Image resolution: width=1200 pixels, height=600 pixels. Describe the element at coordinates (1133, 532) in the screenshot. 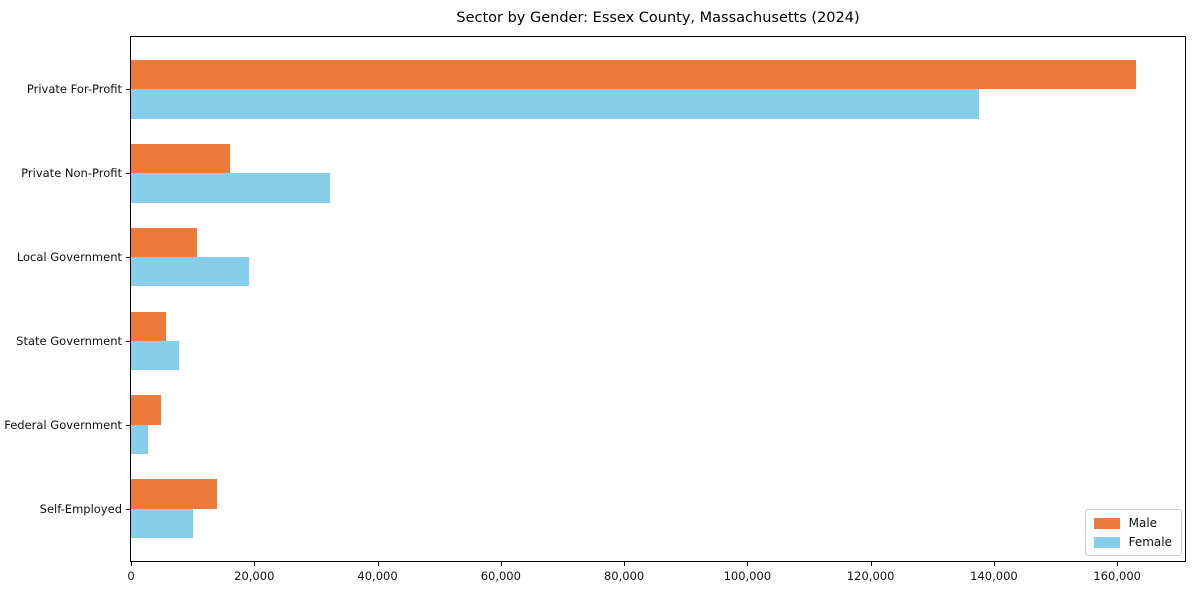

I see `legend: Male Female` at that location.